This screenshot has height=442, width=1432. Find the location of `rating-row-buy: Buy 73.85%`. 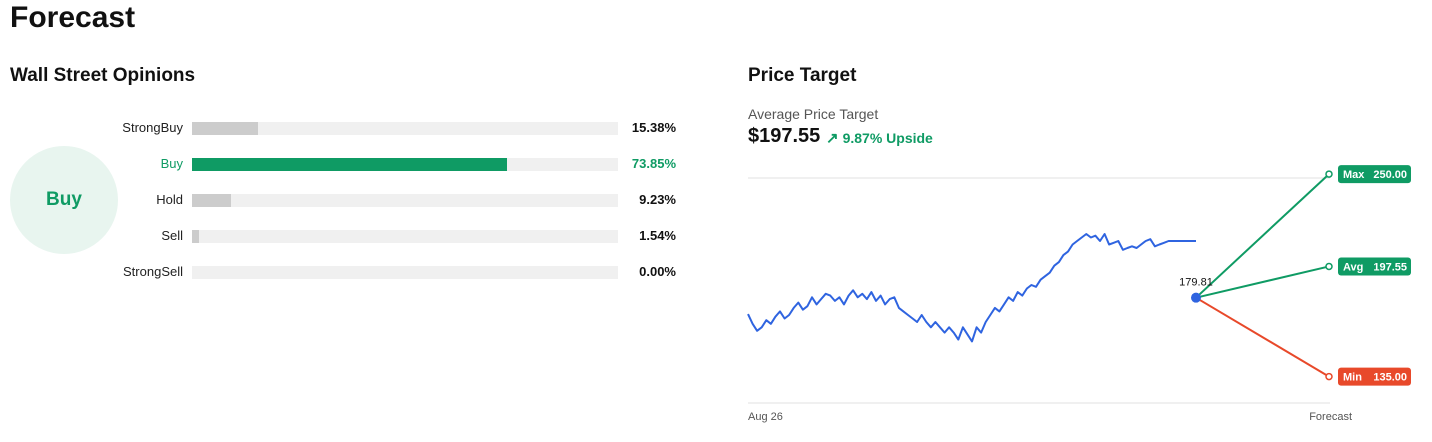

rating-row-buy: Buy 73.85% is located at coordinates (390, 163).